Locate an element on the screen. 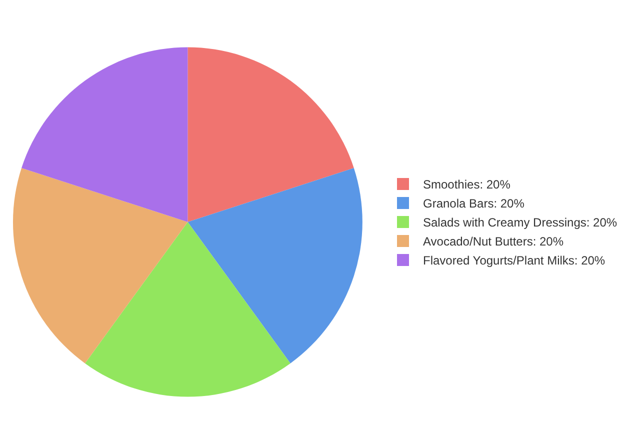 The height and width of the screenshot is (444, 640). legend-label: Flavored Yogurts/Plant Milks: 20% is located at coordinates (514, 261).